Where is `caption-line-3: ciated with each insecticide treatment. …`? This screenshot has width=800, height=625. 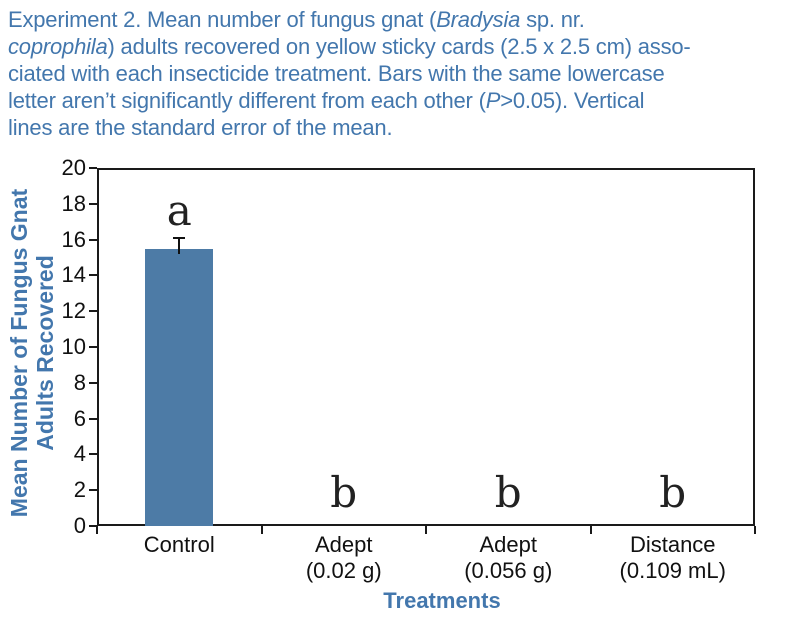
caption-line-3: ciated with each insecticide treatment. … is located at coordinates (397, 73).